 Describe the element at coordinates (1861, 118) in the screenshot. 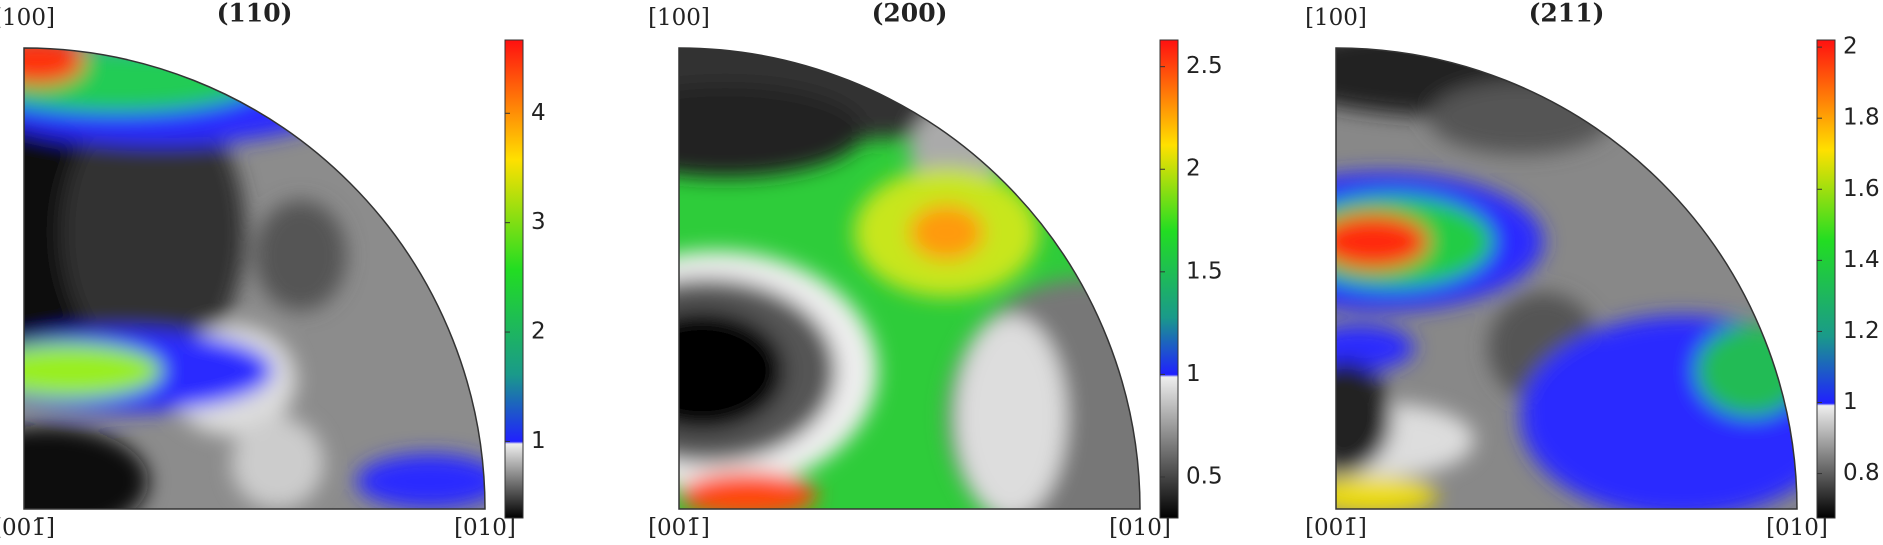

I see `colorbar-tick-label: 1.8` at that location.